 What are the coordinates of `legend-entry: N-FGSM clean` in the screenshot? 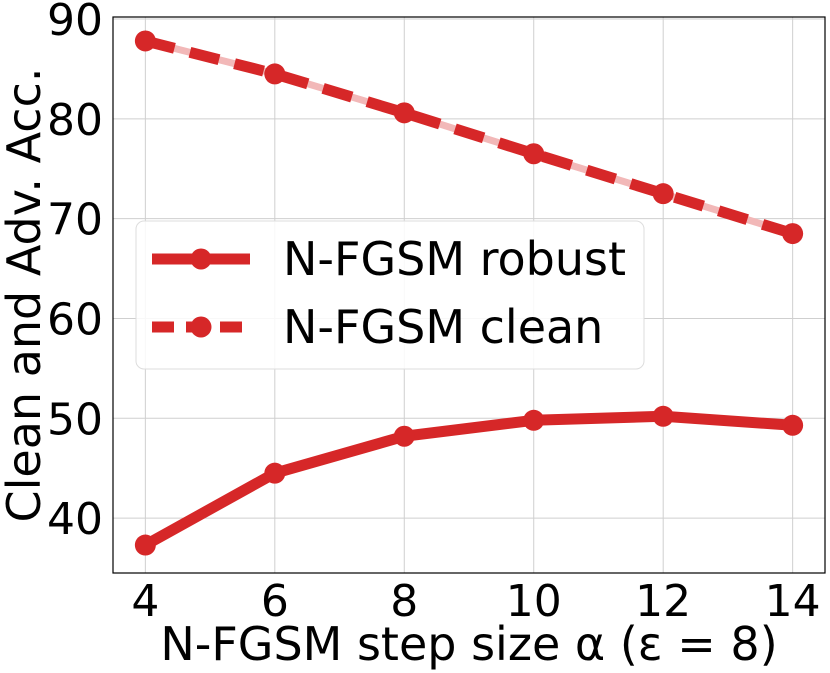 It's located at (377, 327).